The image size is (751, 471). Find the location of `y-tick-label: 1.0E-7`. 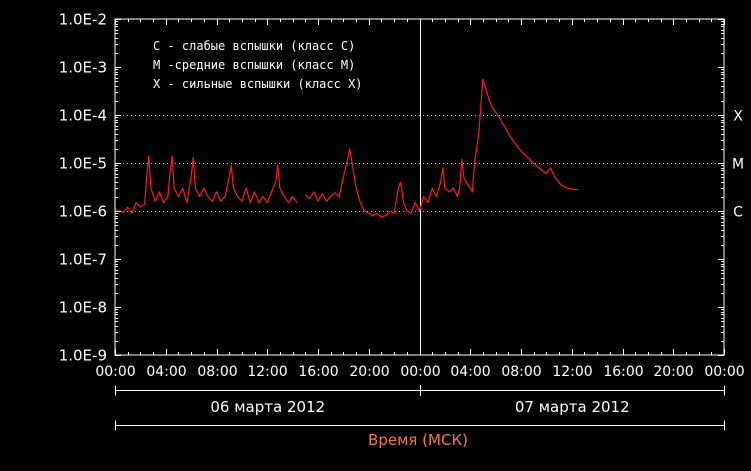

y-tick-label: 1.0E-7 is located at coordinates (83, 260).